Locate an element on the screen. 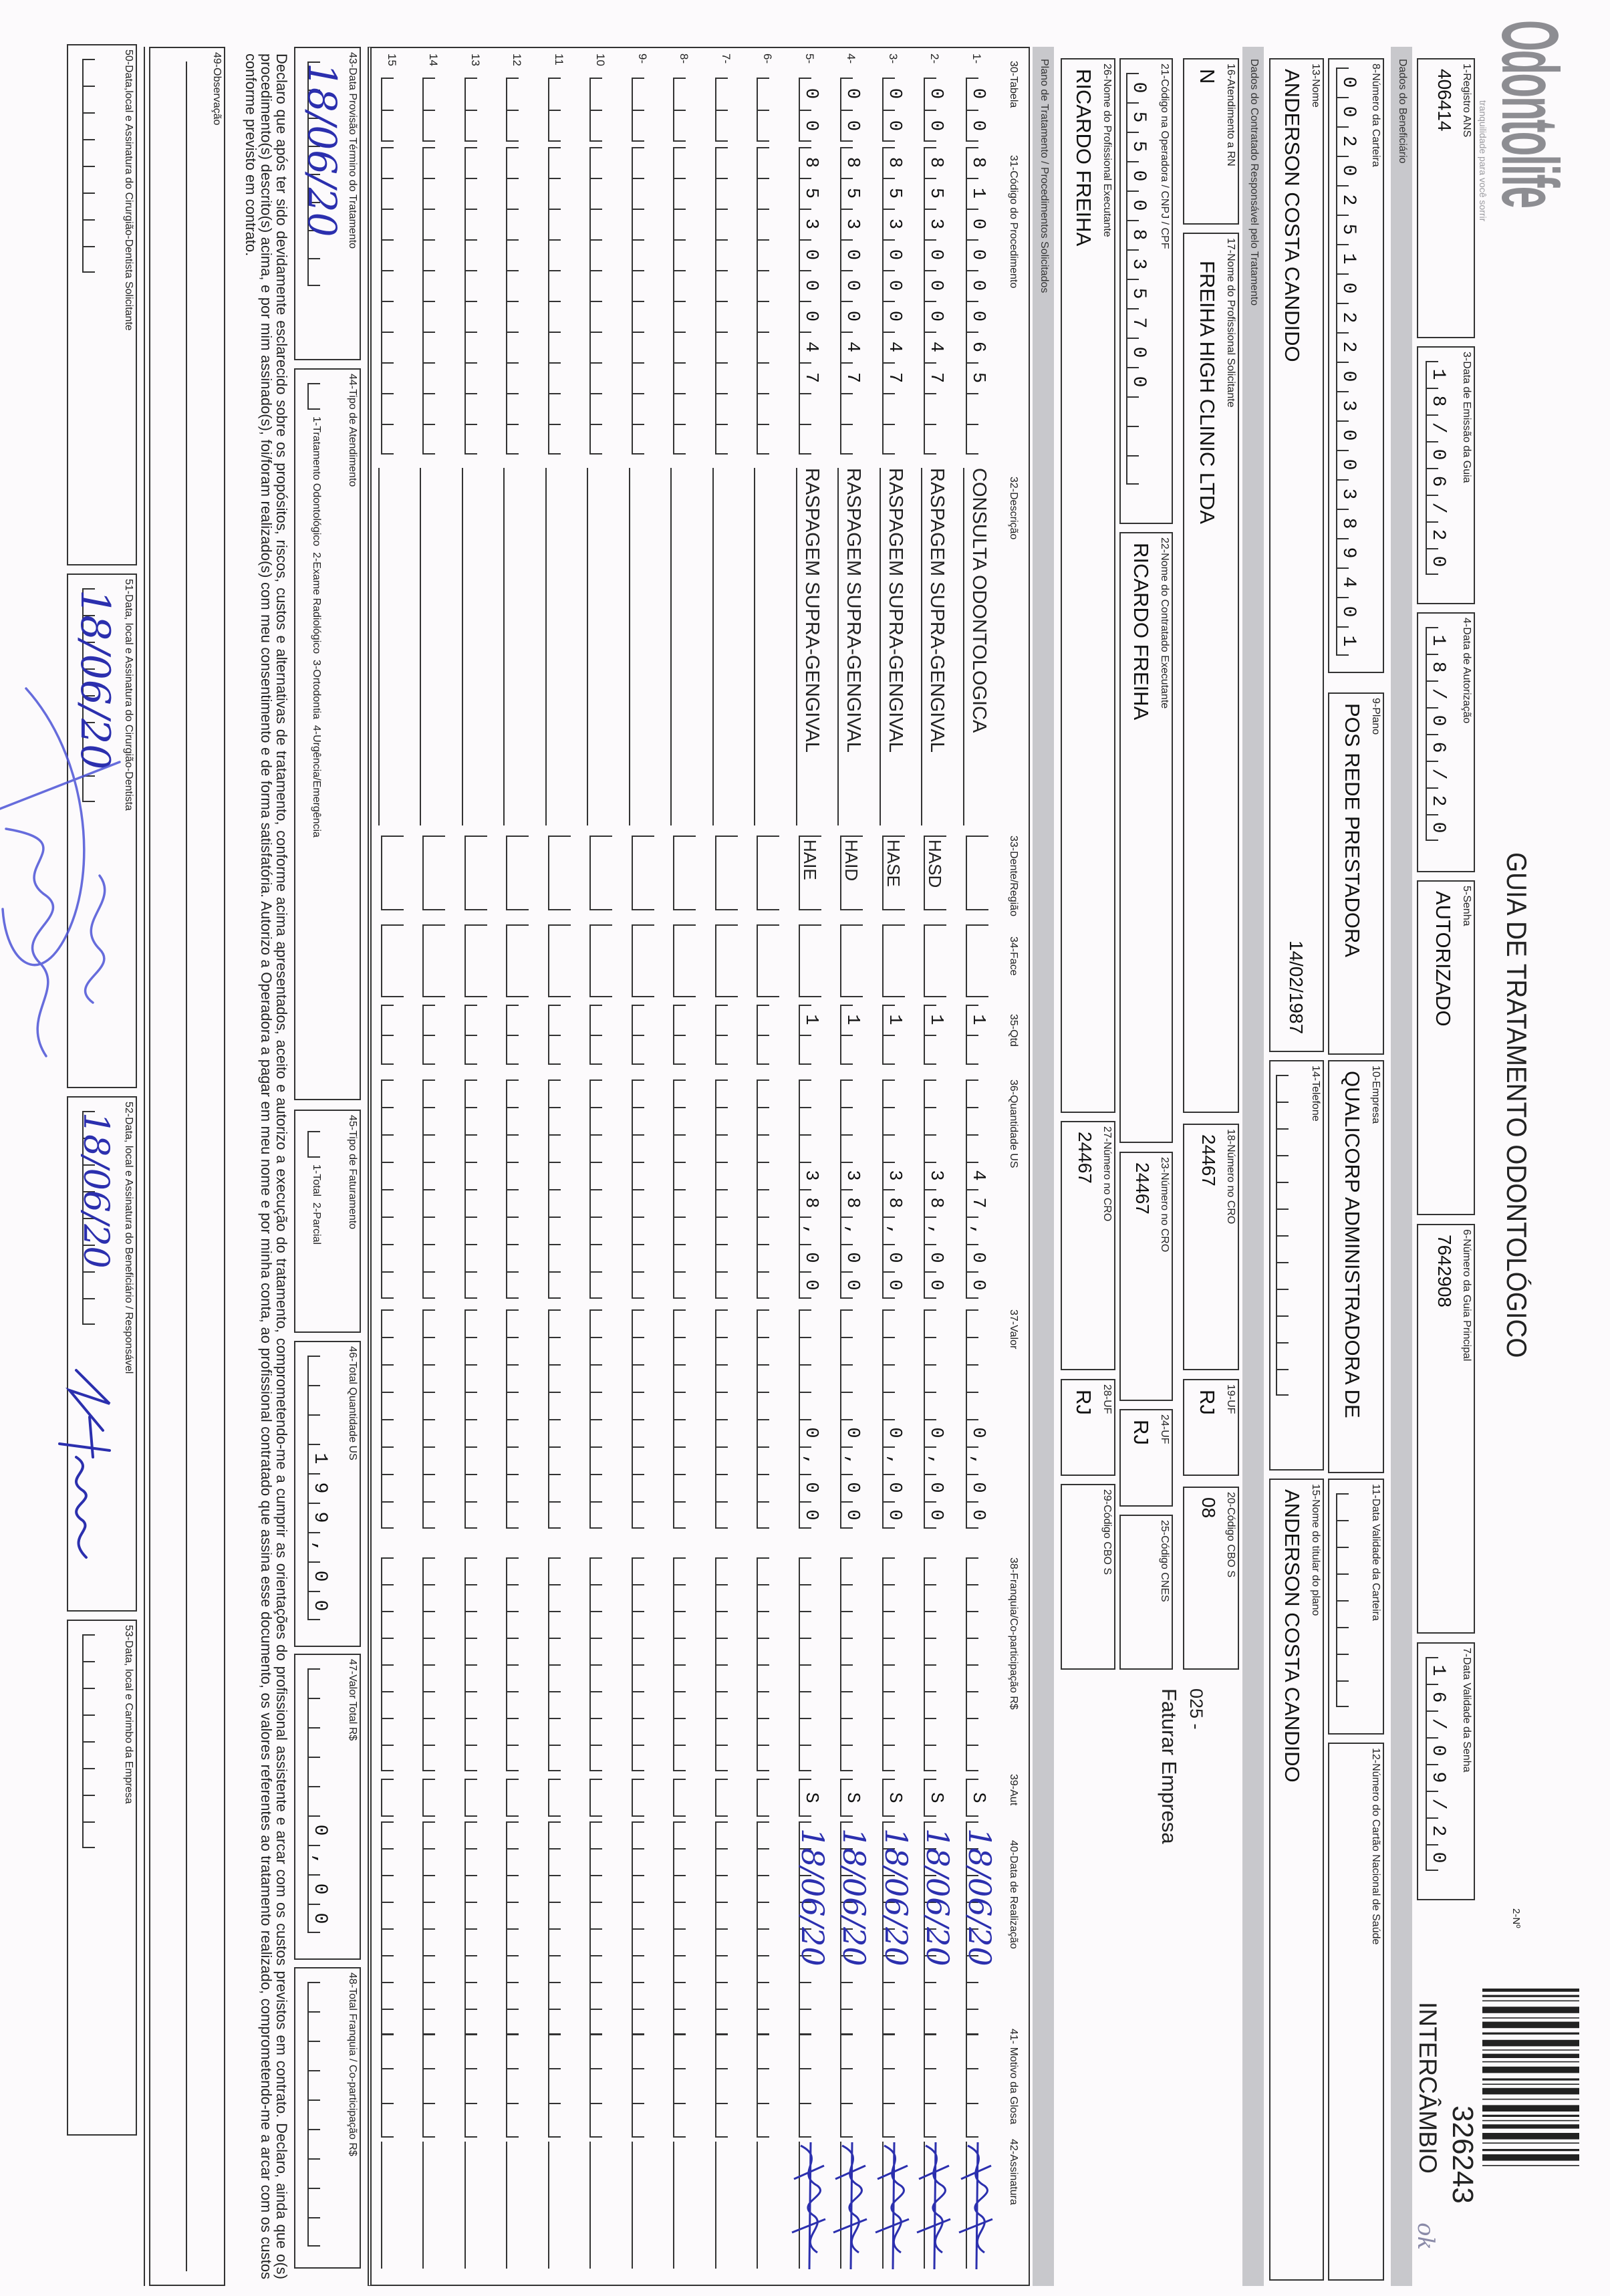  valor-total-cells: 0,00 is located at coordinates (318, 1805).